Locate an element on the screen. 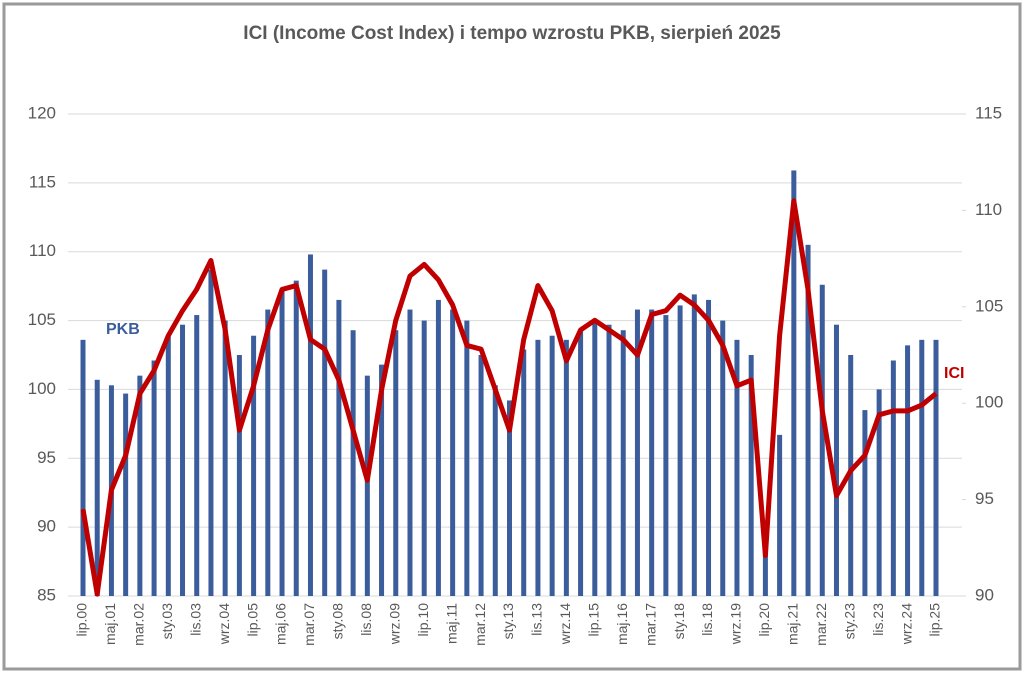 The width and height of the screenshot is (1024, 673). y-tick-label: 85 is located at coordinates (46, 594).